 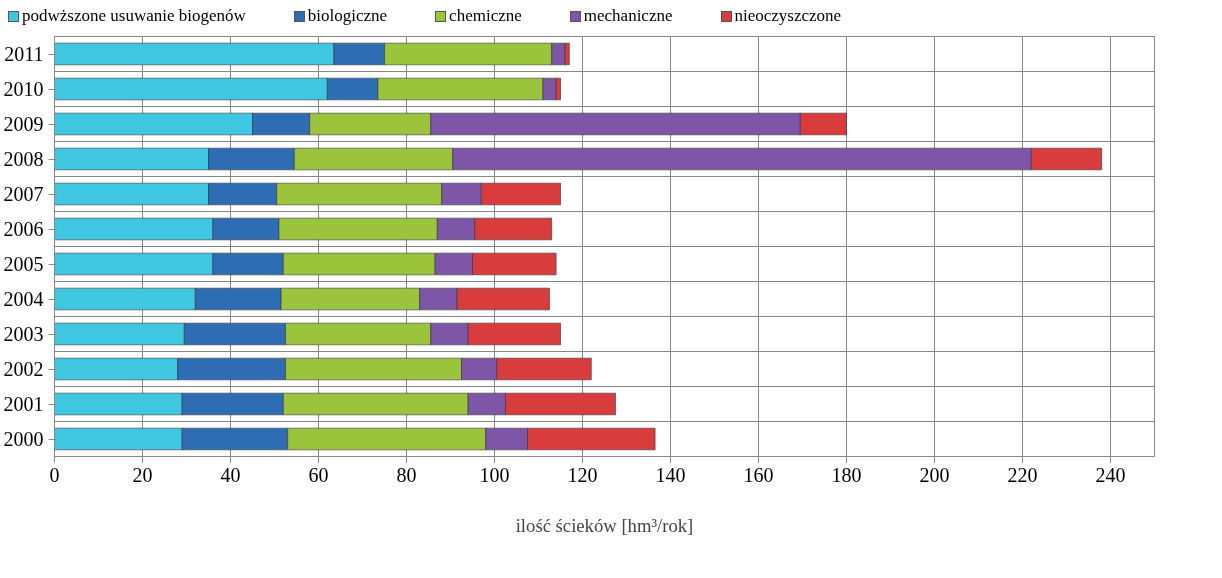 What do you see at coordinates (134, 16) in the screenshot?
I see `legend-label: podwższone usuwanie biogenów` at bounding box center [134, 16].